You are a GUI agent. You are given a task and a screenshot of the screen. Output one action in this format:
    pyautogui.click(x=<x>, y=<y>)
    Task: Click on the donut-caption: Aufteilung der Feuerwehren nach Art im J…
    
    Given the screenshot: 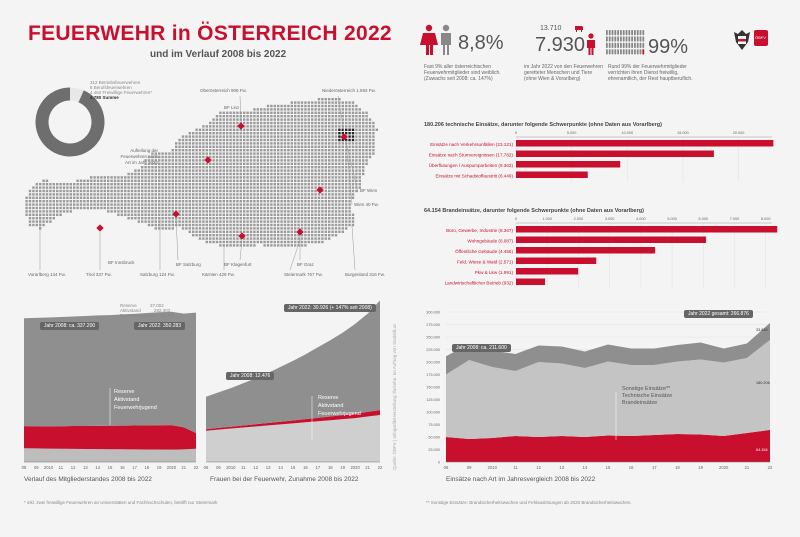 What is the action you would take?
    pyautogui.click(x=139, y=156)
    